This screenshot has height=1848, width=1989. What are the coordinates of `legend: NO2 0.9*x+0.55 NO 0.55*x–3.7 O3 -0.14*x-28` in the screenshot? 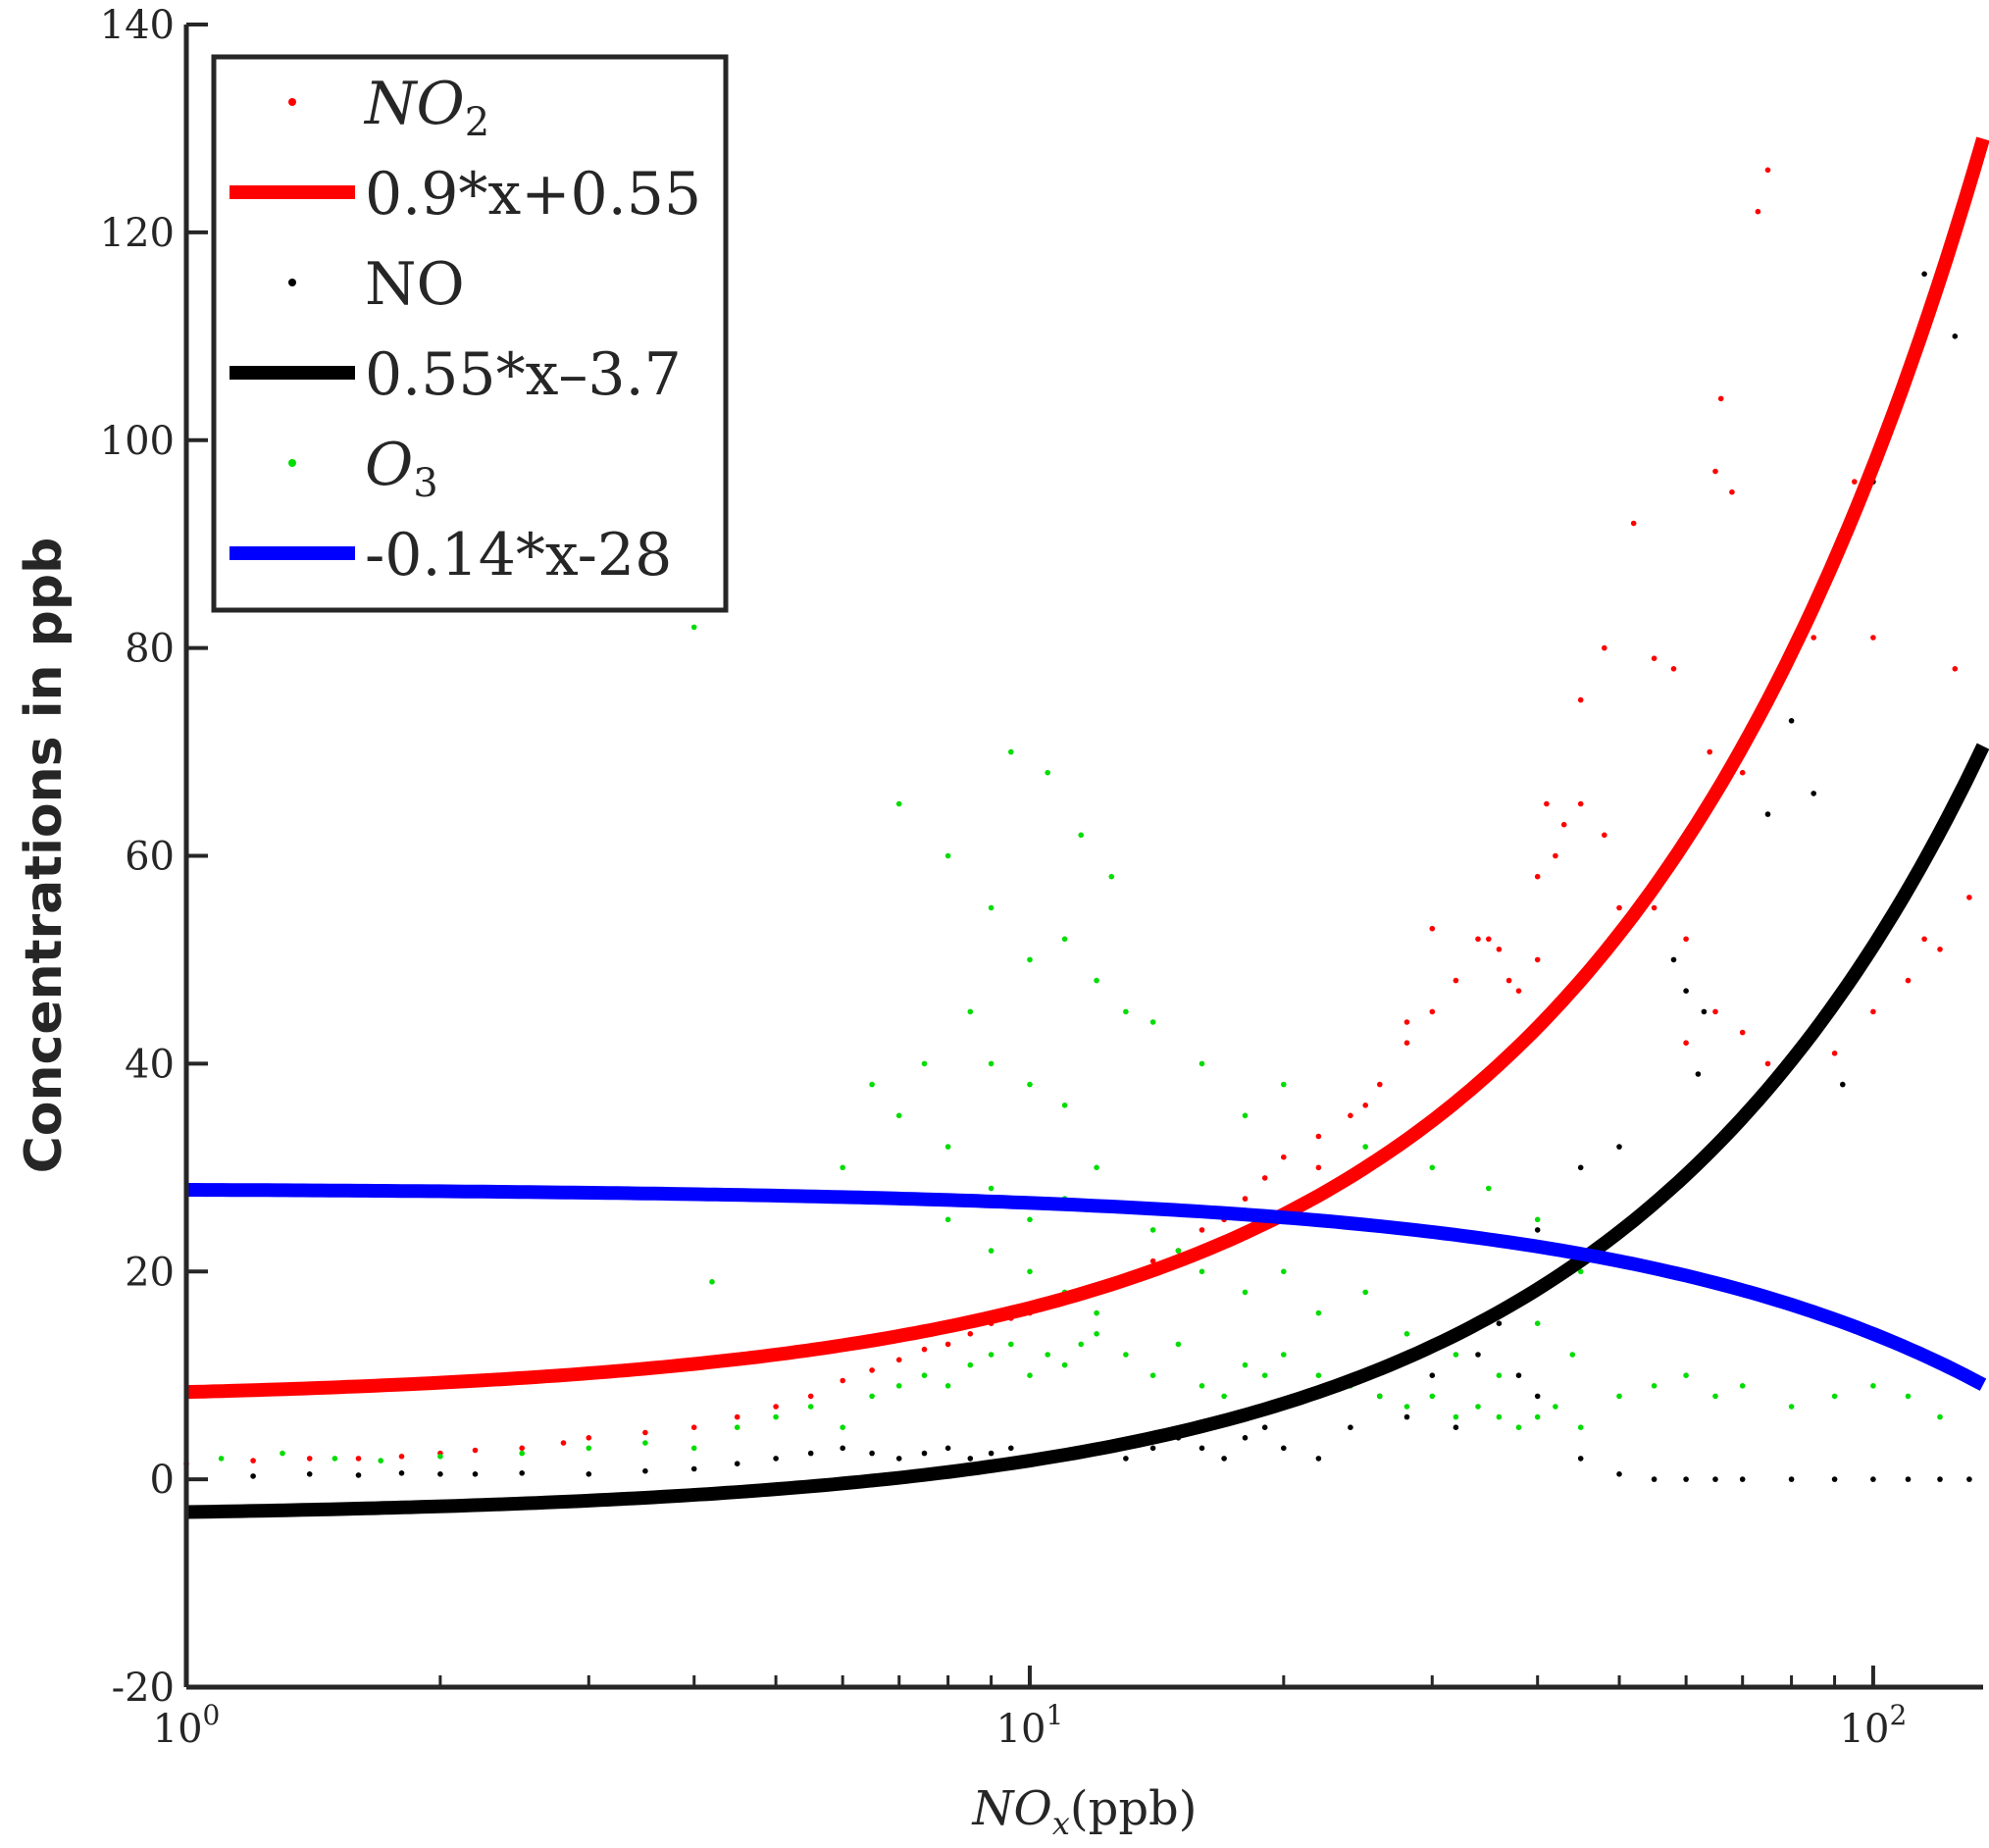 It's located at (470, 333).